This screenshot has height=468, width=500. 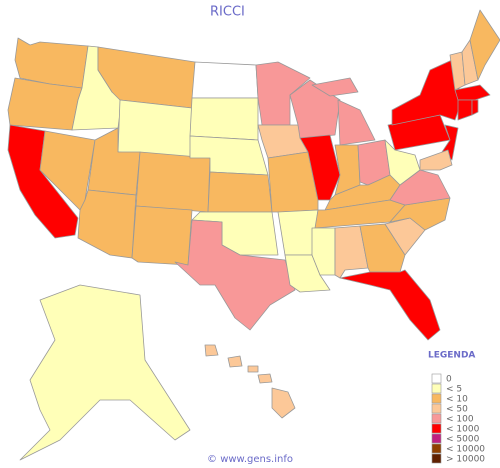 What do you see at coordinates (449, 380) in the screenshot?
I see `legend-label: 0` at bounding box center [449, 380].